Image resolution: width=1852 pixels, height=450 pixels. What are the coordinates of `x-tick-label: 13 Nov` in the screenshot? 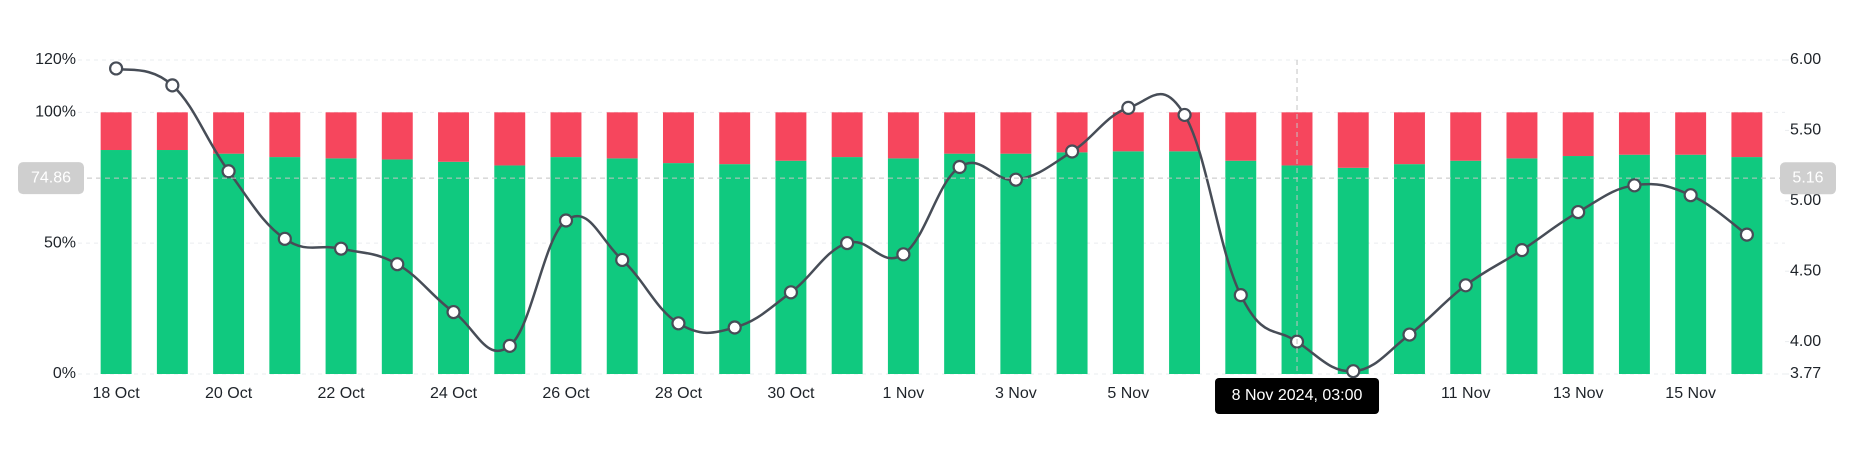 It's located at (1578, 393).